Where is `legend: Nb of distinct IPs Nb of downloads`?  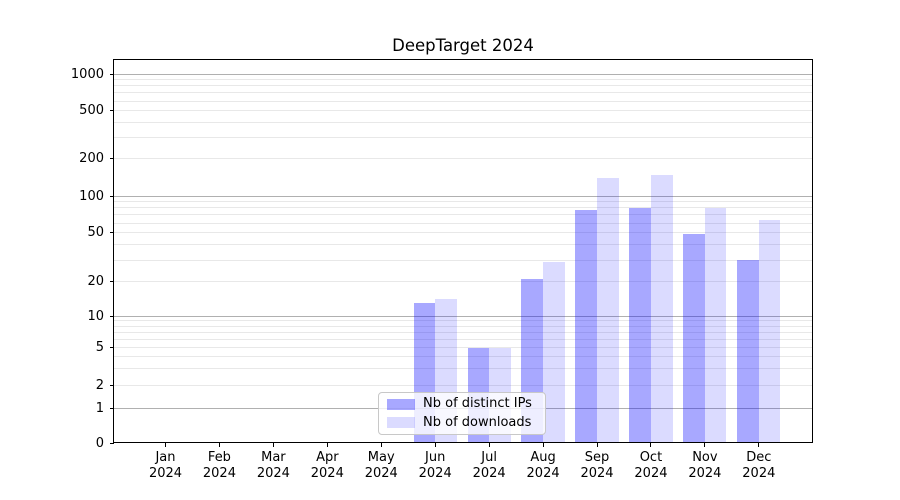 legend: Nb of distinct IPs Nb of downloads is located at coordinates (462, 413).